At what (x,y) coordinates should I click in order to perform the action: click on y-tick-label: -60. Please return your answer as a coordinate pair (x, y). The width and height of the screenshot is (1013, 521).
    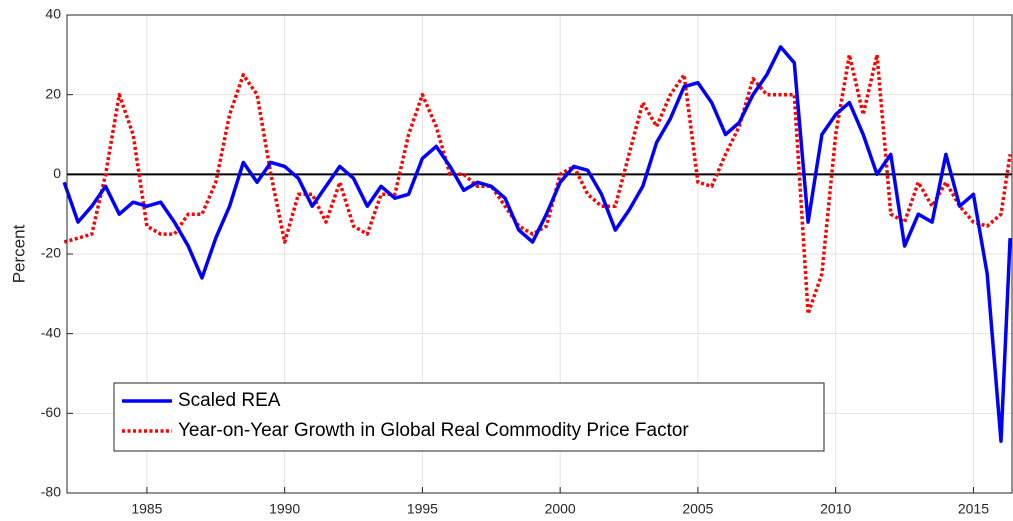
    Looking at the image, I should click on (51, 412).